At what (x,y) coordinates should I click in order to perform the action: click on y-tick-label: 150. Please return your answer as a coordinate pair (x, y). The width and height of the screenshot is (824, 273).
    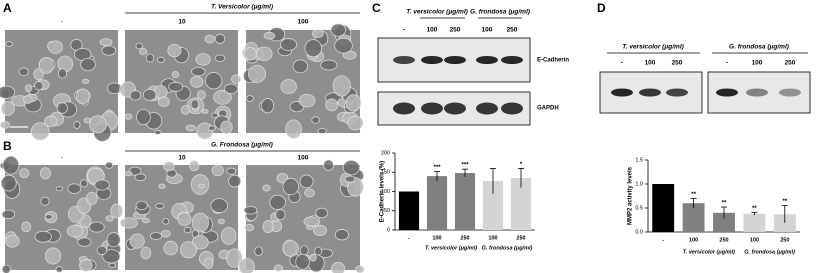
    Looking at the image, I should click on (385, 173).